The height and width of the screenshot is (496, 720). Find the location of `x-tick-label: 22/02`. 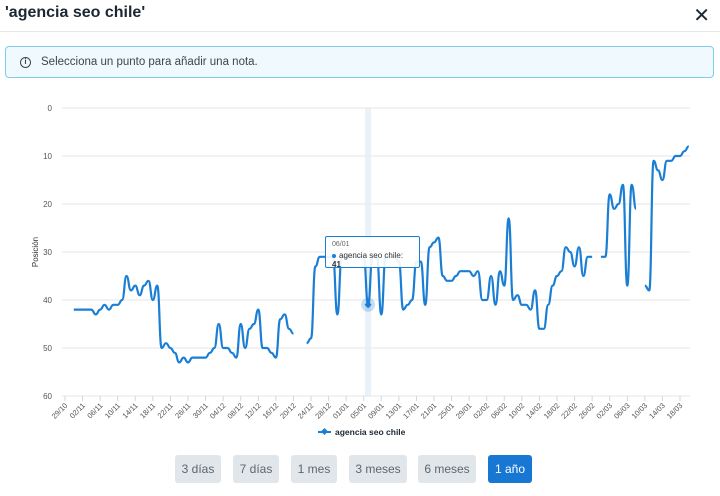

x-tick-label: 22/02 is located at coordinates (569, 411).